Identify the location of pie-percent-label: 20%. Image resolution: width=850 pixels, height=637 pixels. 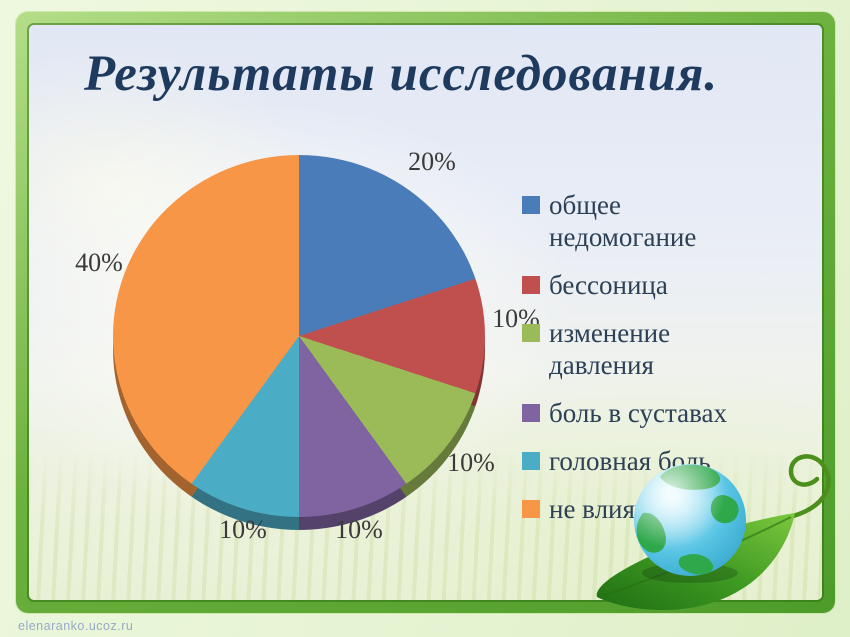
(432, 161).